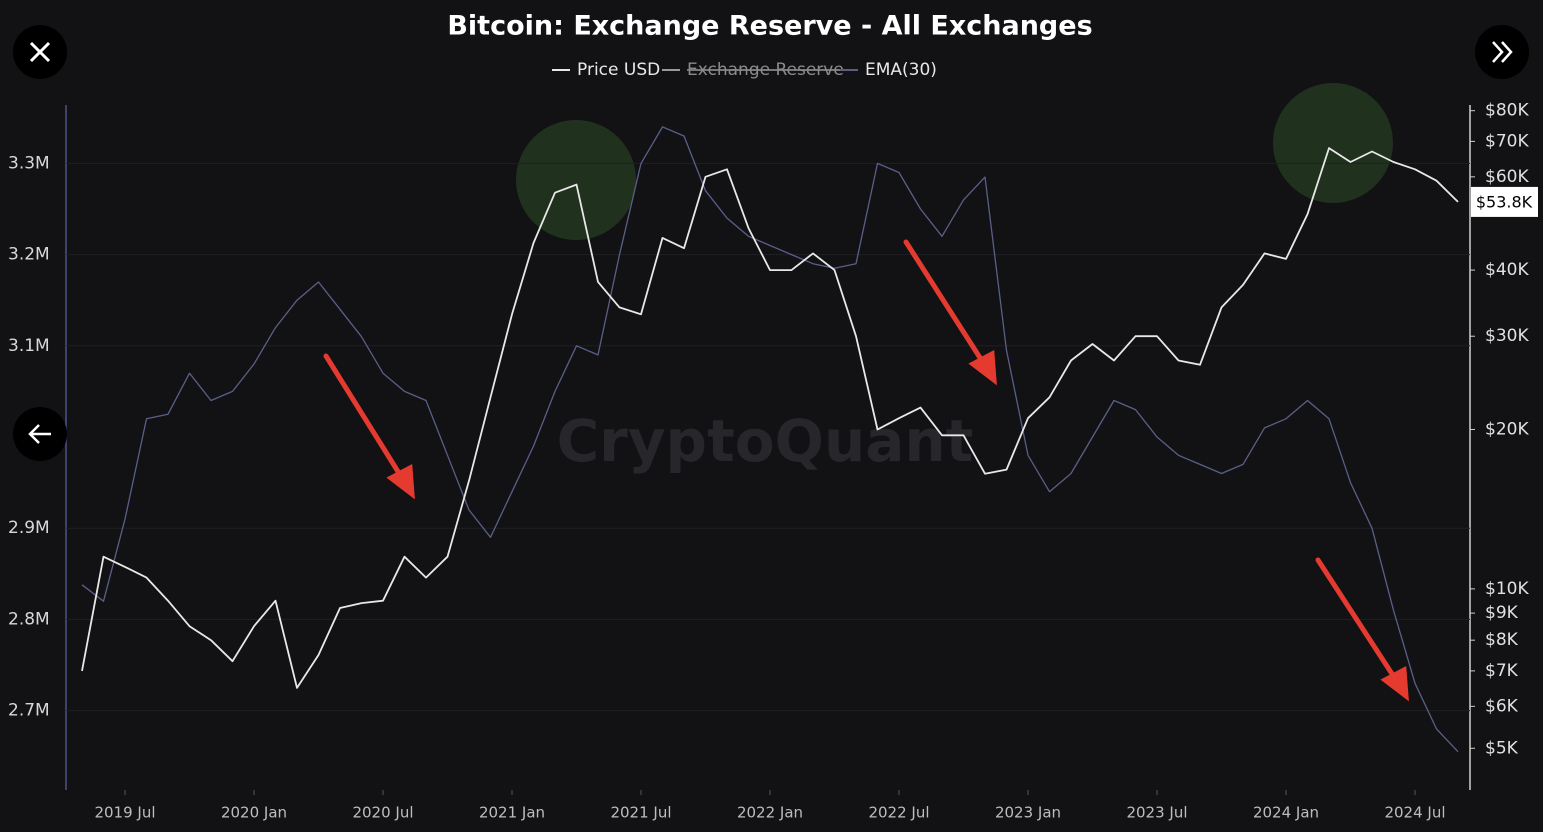  Describe the element at coordinates (1414, 813) in the screenshot. I see `x-tick-label: 2024 Jul` at that location.